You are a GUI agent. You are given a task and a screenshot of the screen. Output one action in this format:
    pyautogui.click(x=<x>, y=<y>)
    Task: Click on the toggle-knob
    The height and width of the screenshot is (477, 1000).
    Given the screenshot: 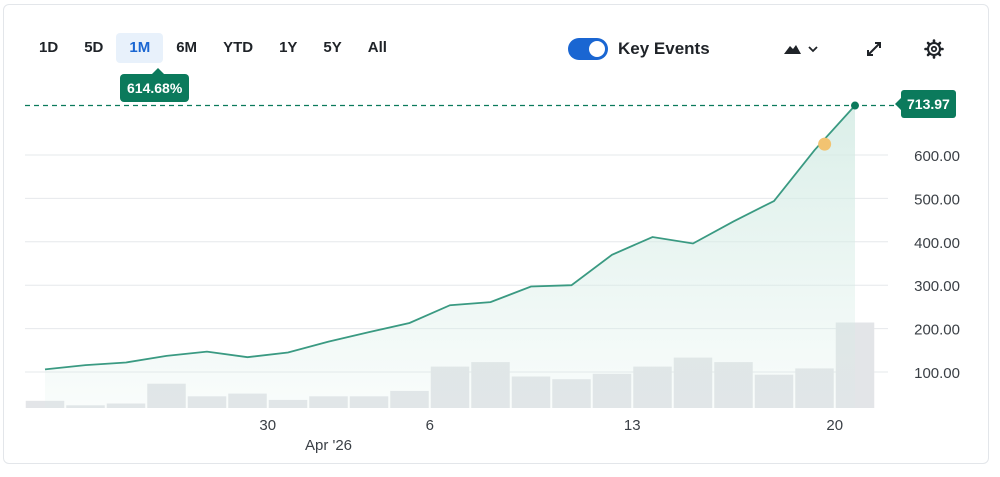 What is the action you would take?
    pyautogui.click(x=597, y=49)
    